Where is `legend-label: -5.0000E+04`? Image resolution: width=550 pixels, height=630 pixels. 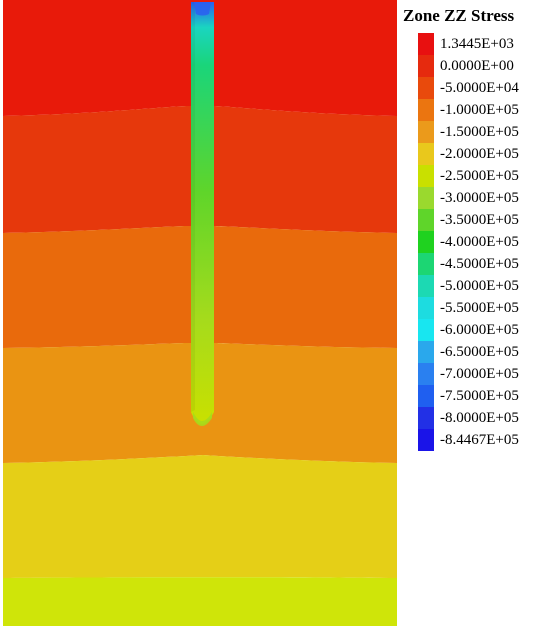
legend-label: -5.0000E+04 is located at coordinates (479, 88).